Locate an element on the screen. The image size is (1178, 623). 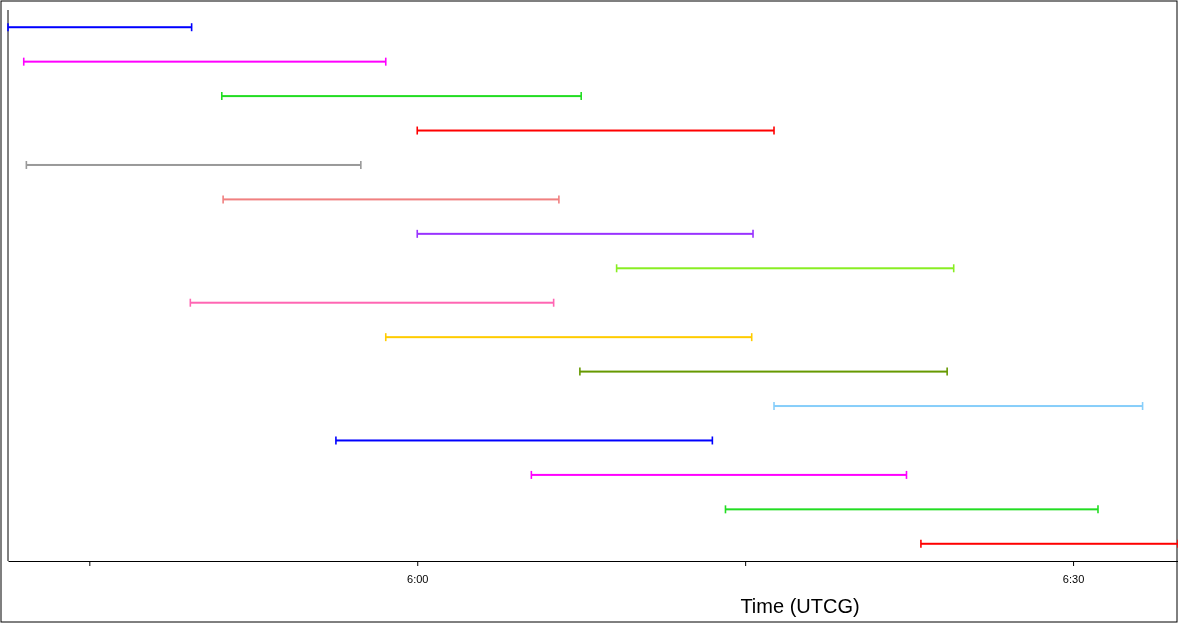
x-tick-label: 6:00 is located at coordinates (418, 579).